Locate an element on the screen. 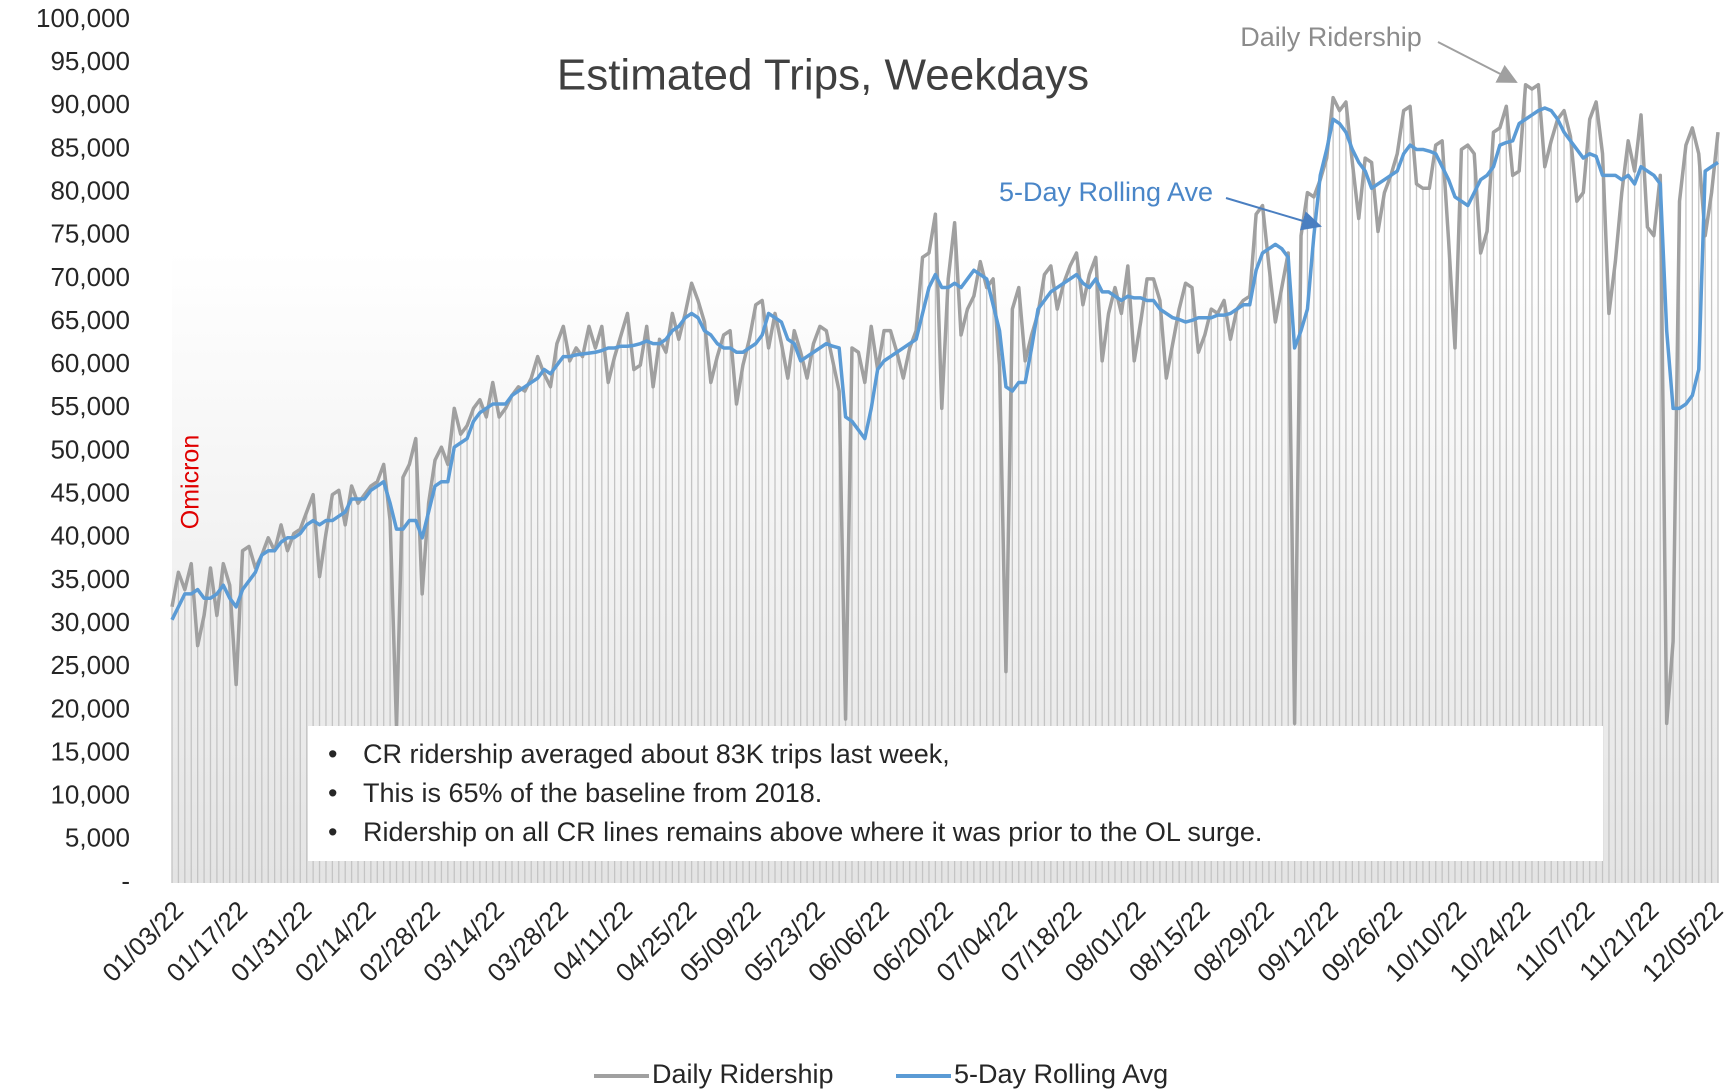 This screenshot has height=1092, width=1724. y-tick-label: 50,000 is located at coordinates (90, 449).